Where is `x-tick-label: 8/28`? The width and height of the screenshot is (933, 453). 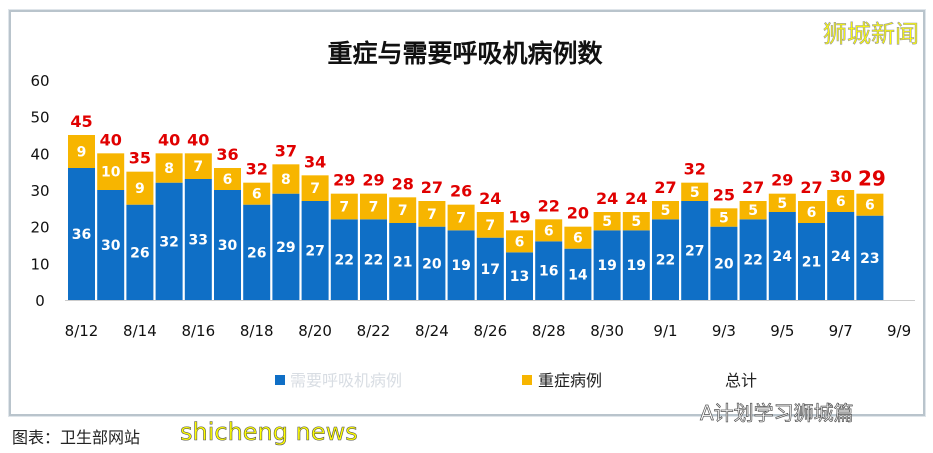 x-tick-label: 8/28 is located at coordinates (549, 331).